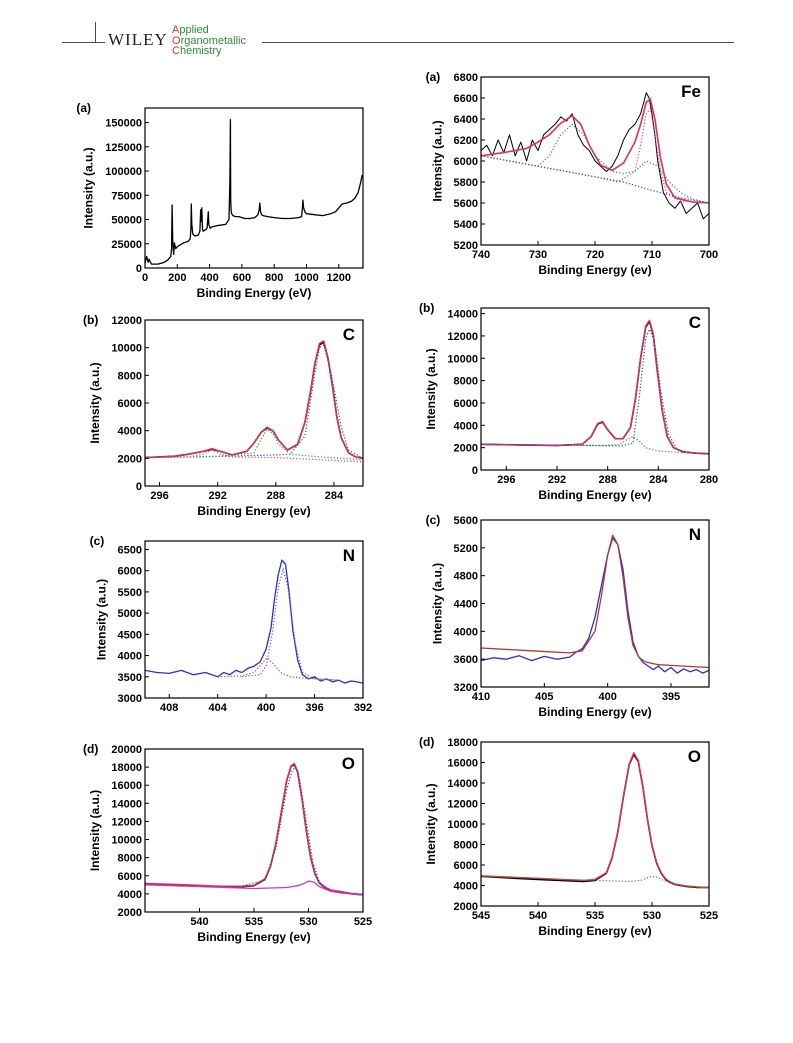  Describe the element at coordinates (466, 99) in the screenshot. I see `y-tick-label: 6600` at that location.